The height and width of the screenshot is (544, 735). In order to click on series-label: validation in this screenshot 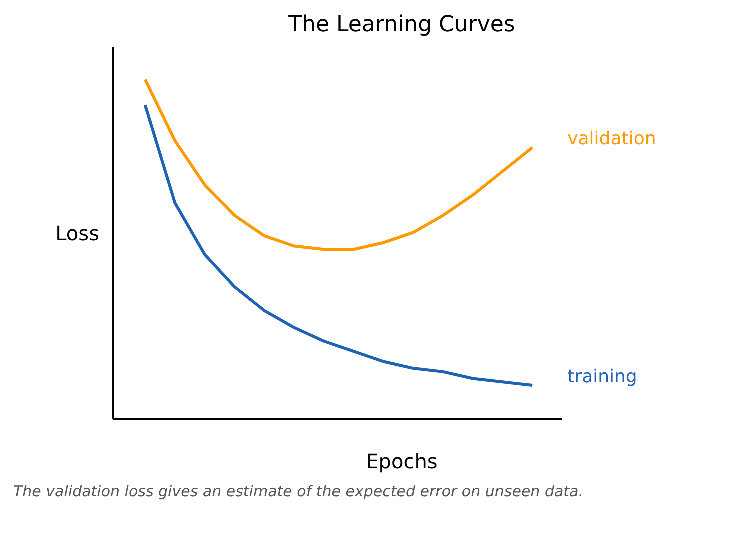, I will do `click(612, 139)`.